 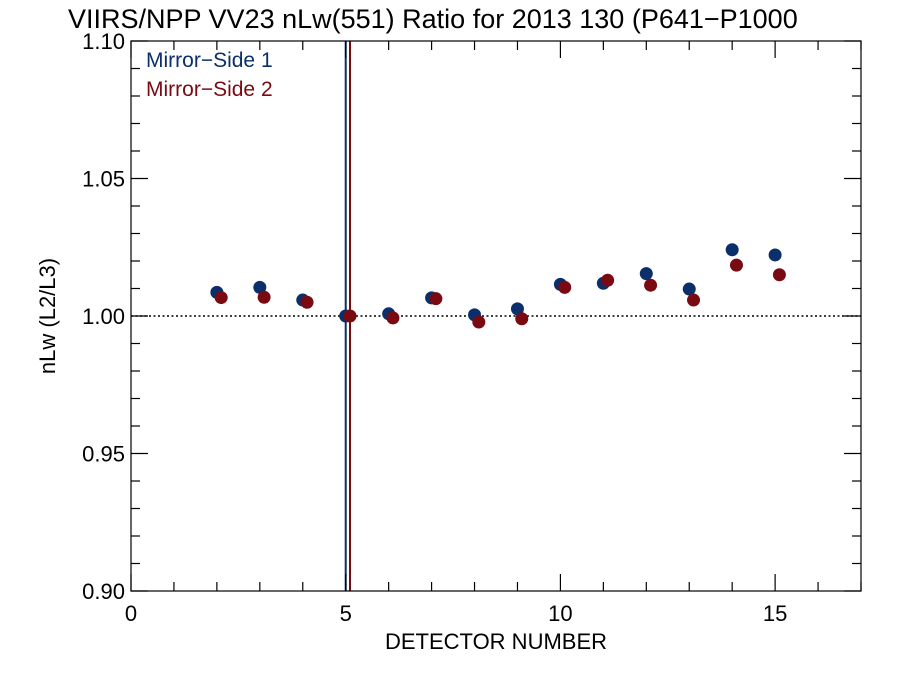 What do you see at coordinates (346, 613) in the screenshot?
I see `x-tick-label: 5` at bounding box center [346, 613].